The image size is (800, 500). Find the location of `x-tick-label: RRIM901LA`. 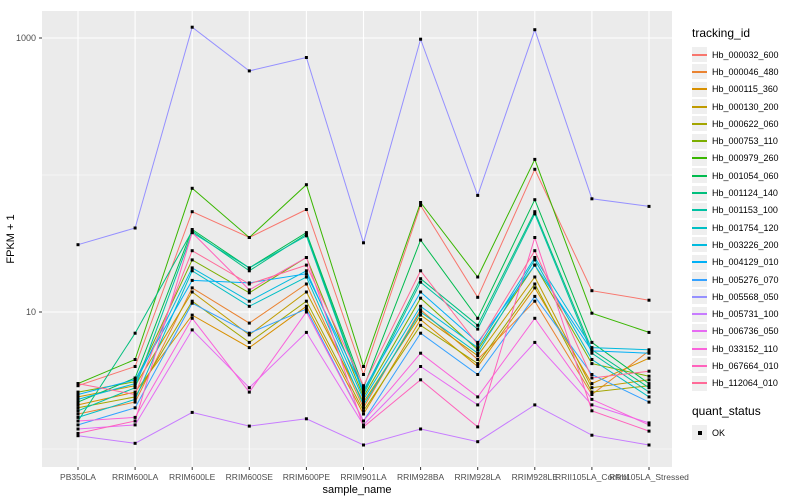

x-tick-label: RRIM901LA is located at coordinates (363, 477).